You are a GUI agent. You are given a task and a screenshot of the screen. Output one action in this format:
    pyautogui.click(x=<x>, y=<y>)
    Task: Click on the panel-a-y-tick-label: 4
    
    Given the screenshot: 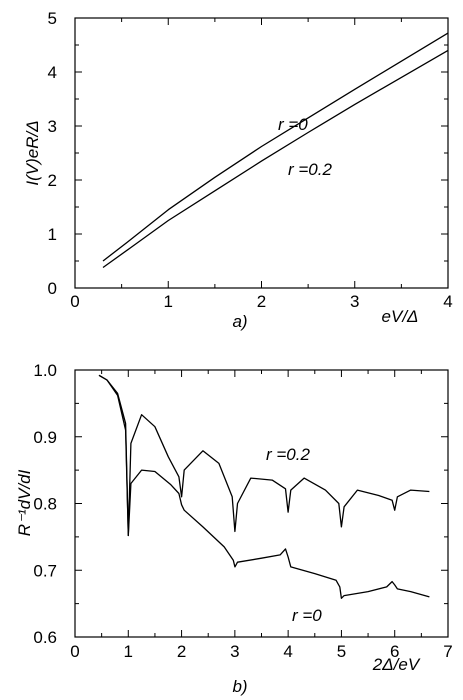 What is the action you would take?
    pyautogui.click(x=52, y=72)
    